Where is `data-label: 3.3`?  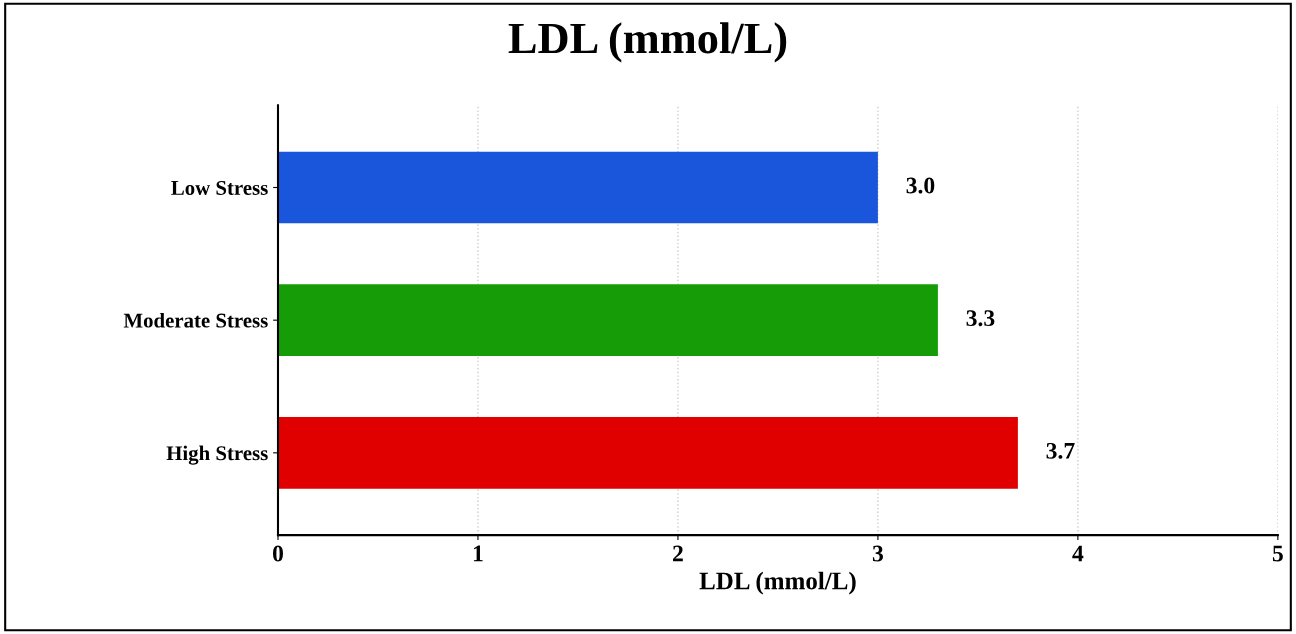 data-label: 3.3 is located at coordinates (980, 318).